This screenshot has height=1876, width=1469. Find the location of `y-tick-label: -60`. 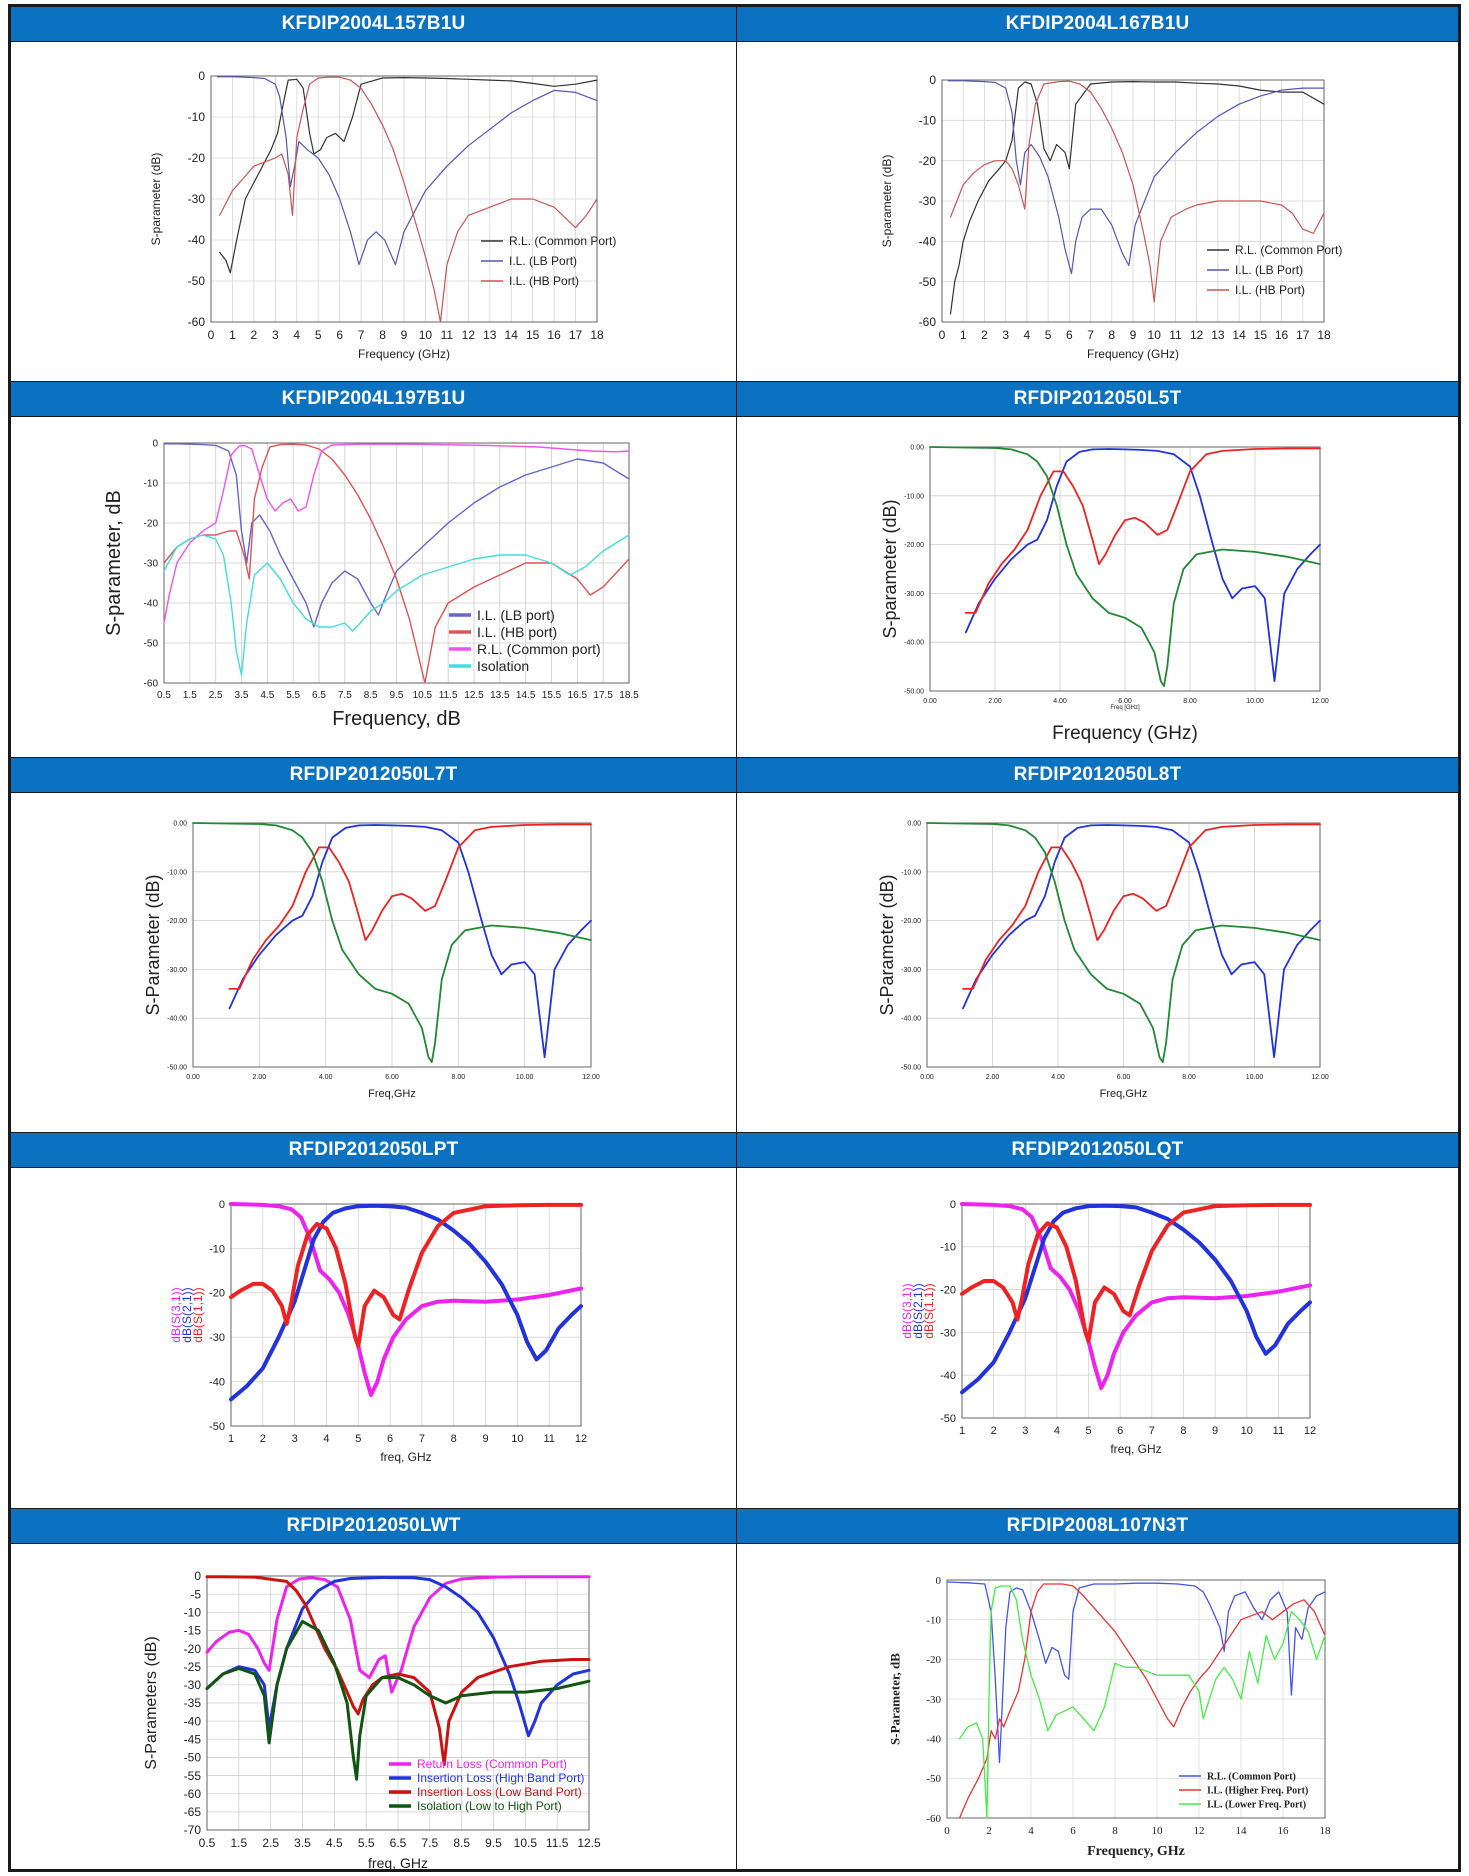

y-tick-label: -60 is located at coordinates (193, 1794).